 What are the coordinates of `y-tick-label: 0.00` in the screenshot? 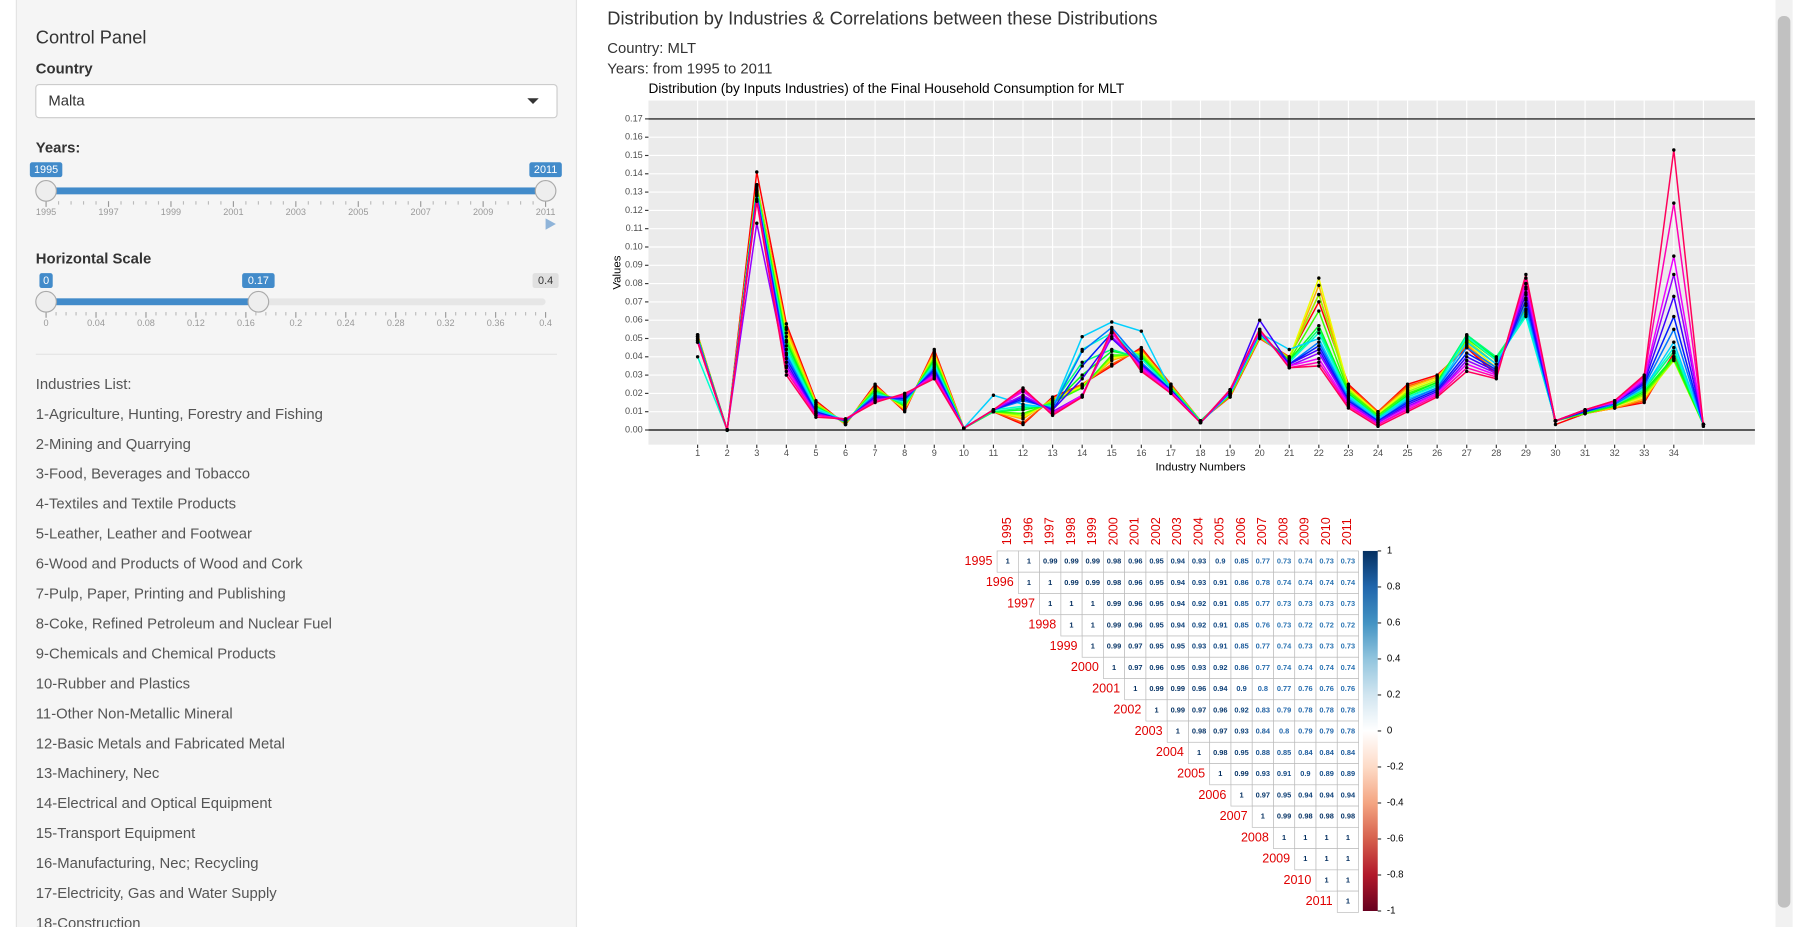 It's located at (634, 429).